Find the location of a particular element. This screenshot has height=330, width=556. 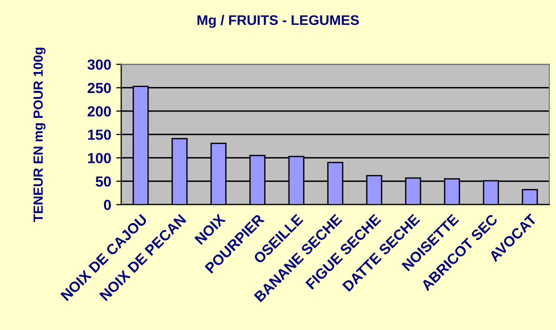

y-tick-label: 50 is located at coordinates (103, 181).